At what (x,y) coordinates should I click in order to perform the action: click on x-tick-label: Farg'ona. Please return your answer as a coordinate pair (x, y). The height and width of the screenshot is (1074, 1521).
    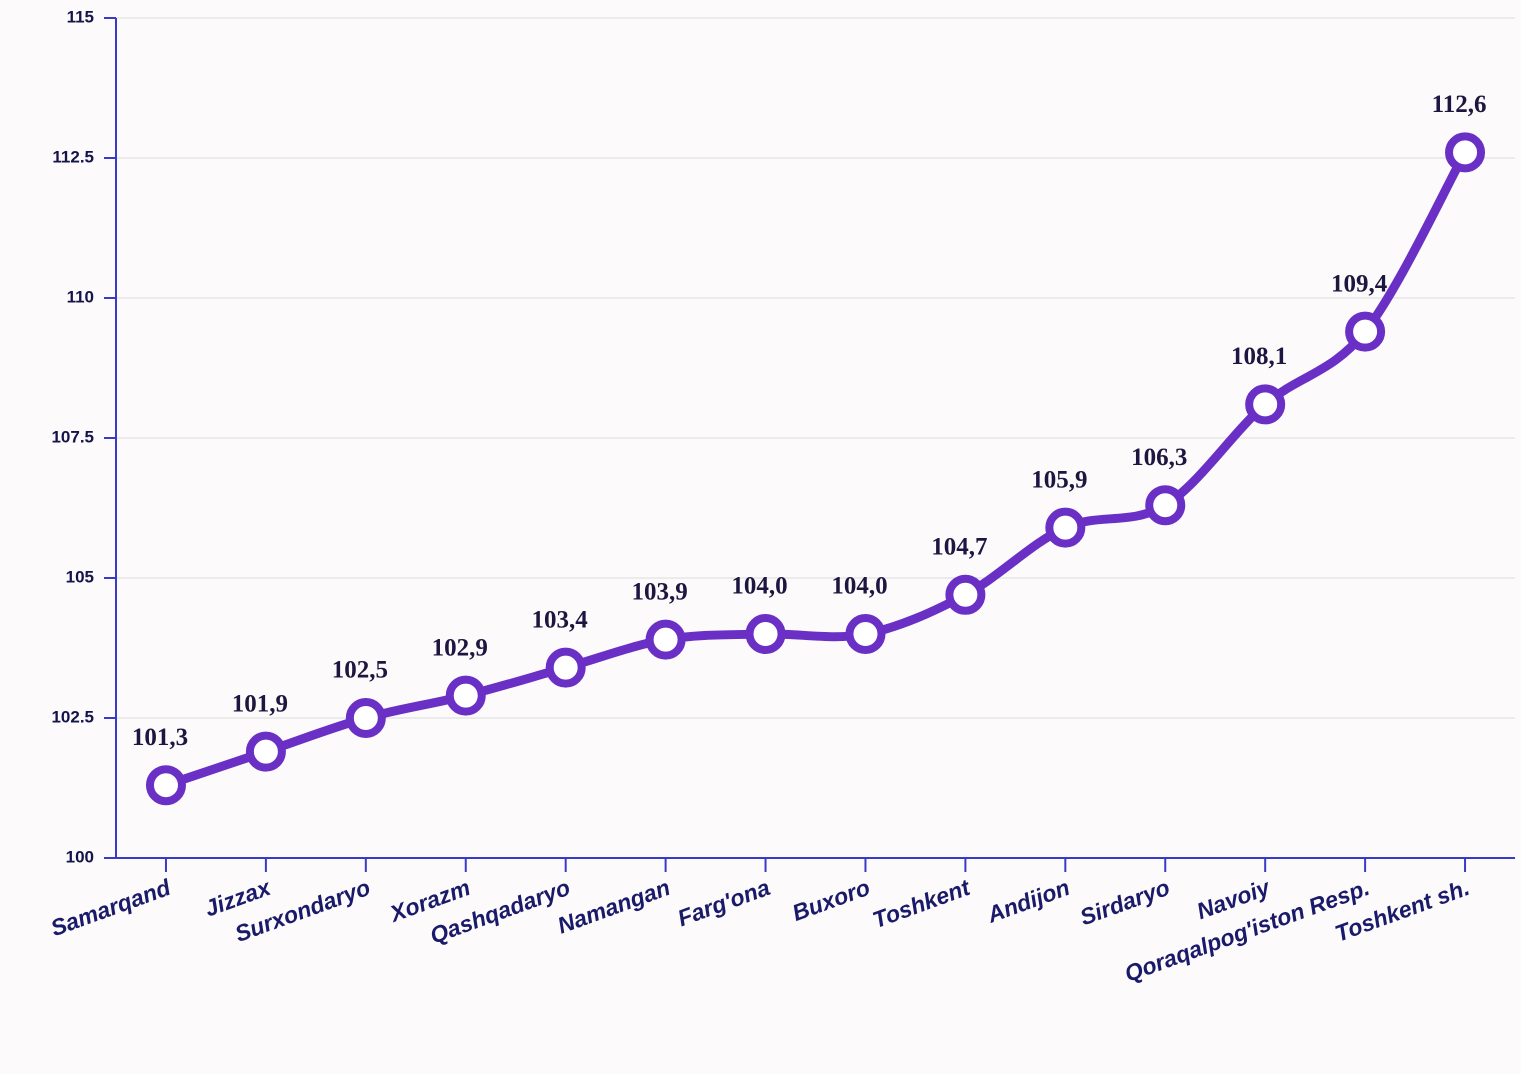
    Looking at the image, I should click on (723, 902).